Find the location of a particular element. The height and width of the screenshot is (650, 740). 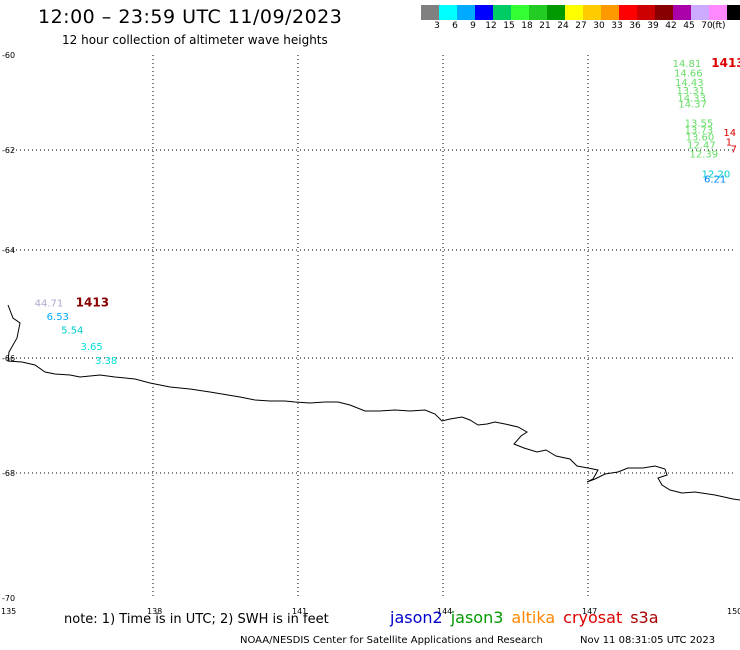

wave-height-label: 14.81 is located at coordinates (687, 64).